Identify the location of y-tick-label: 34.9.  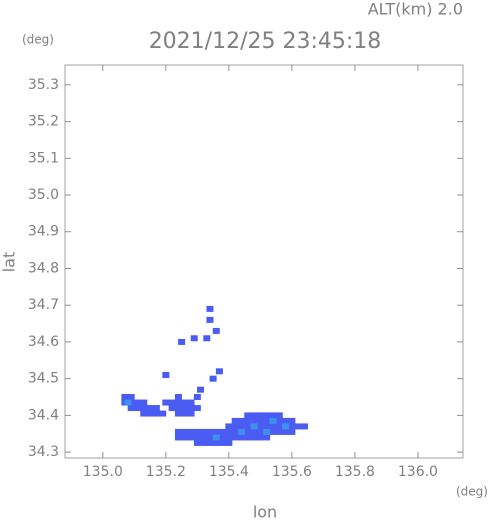
(43, 232).